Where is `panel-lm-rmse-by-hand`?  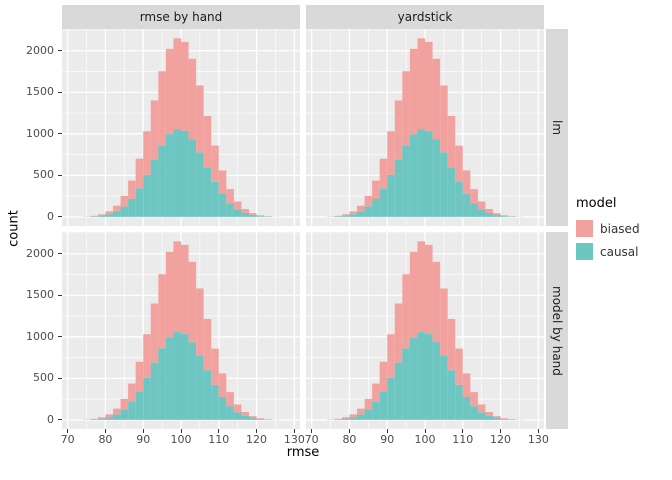
panel-lm-rmse-by-hand is located at coordinates (181, 127).